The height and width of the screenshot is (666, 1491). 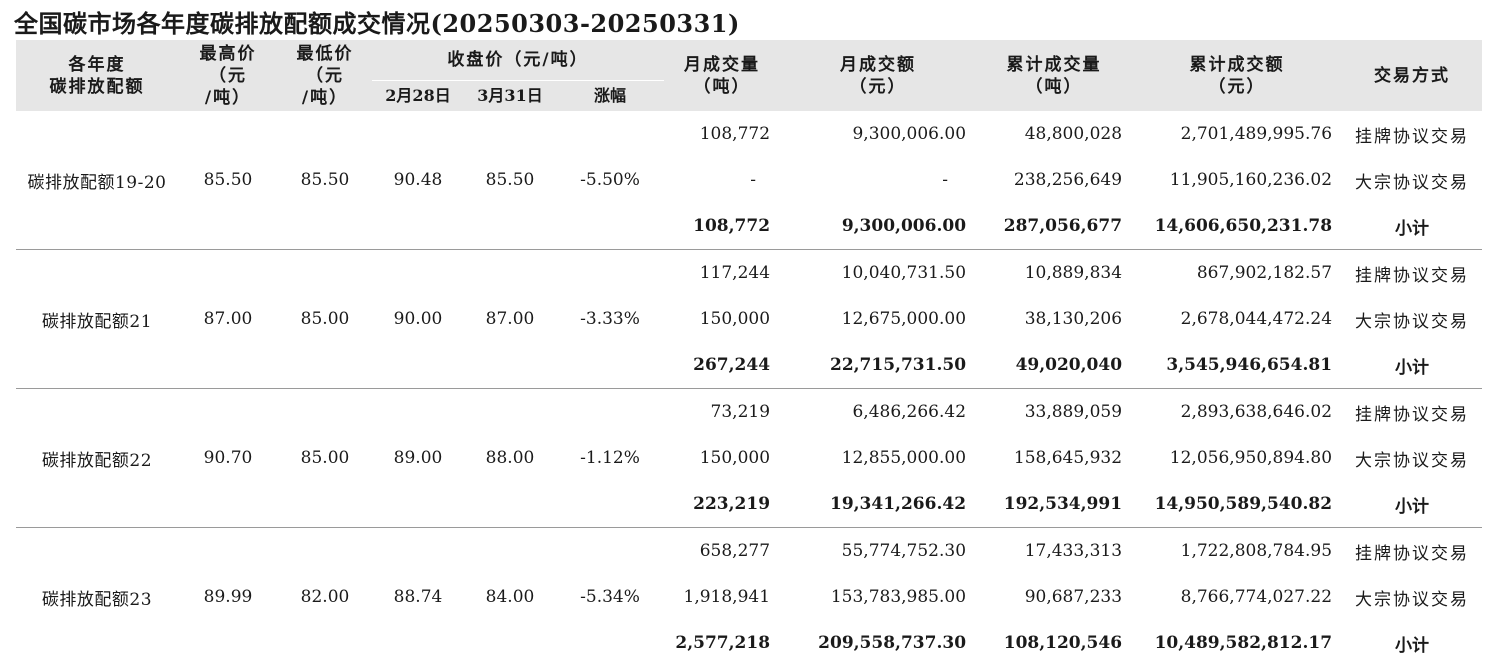 What do you see at coordinates (228, 180) in the screenshot?
I see `max-price-cell: 85.50` at bounding box center [228, 180].